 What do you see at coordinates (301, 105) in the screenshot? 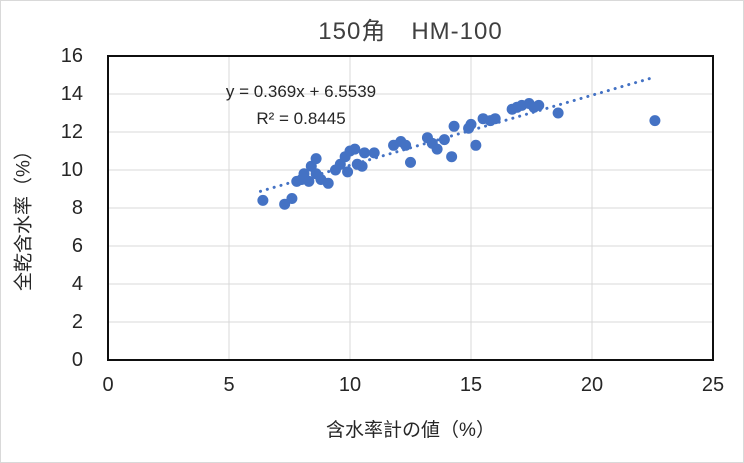
I see `trendline-equation-label: y = 0.369x + 6.5539 R² = 0.8445` at bounding box center [301, 105].